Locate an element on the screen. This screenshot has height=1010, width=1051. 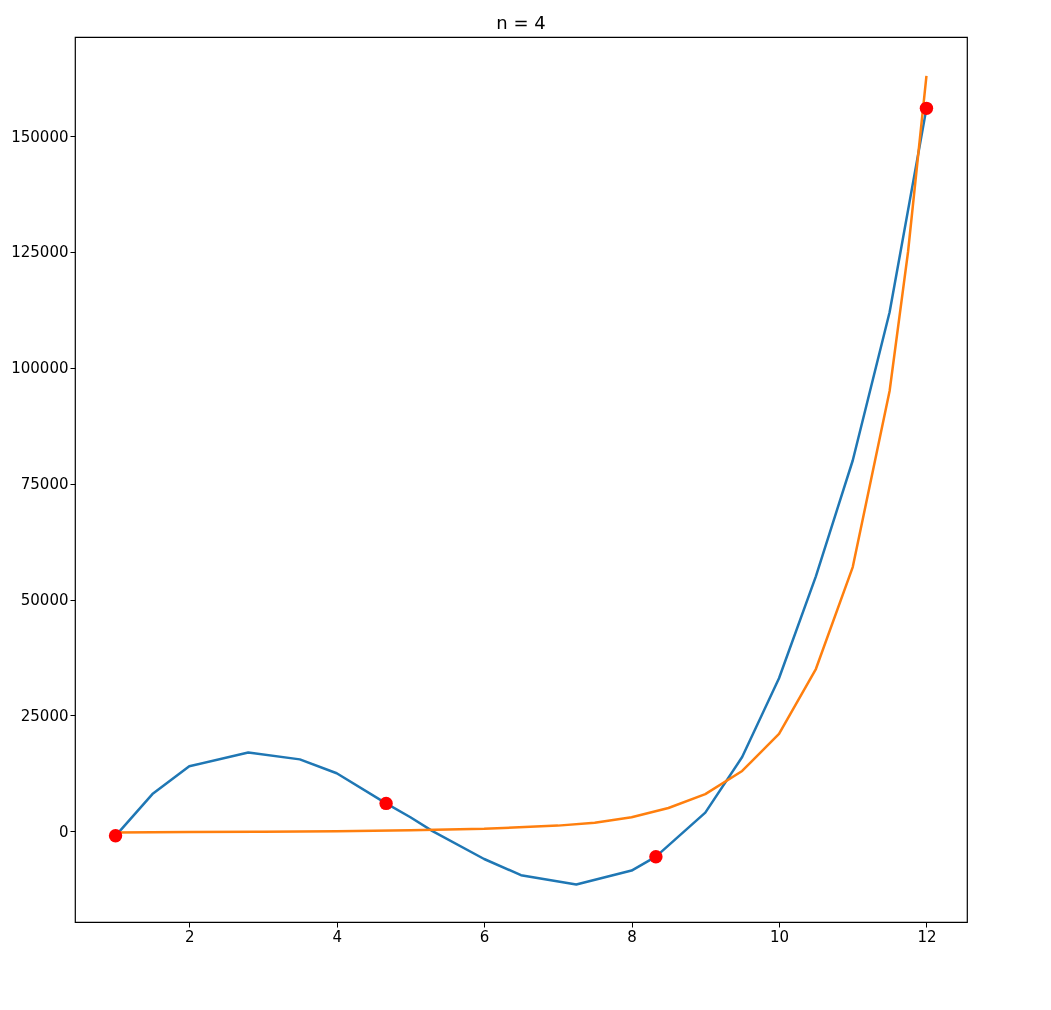
y-tick-label: 100000 is located at coordinates (40, 368).